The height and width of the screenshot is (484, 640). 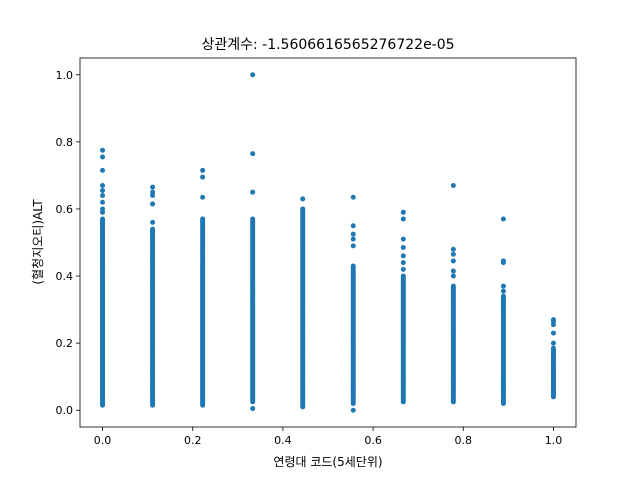 I want to click on y-tick-label: 0.4, so click(x=65, y=276).